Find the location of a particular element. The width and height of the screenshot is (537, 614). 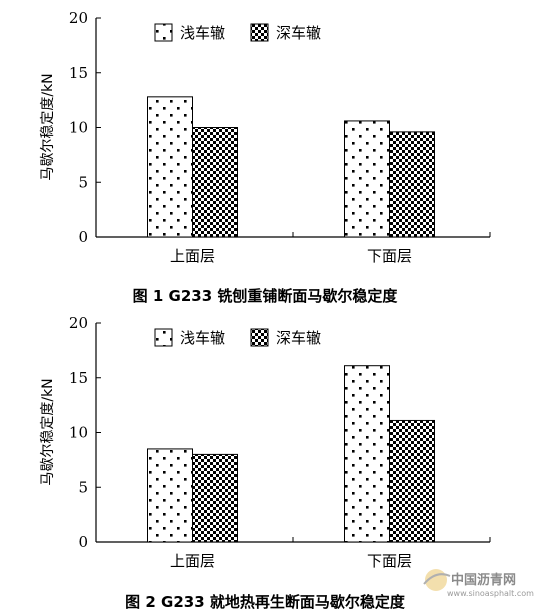

chart-2-y-tick-label: 20 is located at coordinates (78, 323).